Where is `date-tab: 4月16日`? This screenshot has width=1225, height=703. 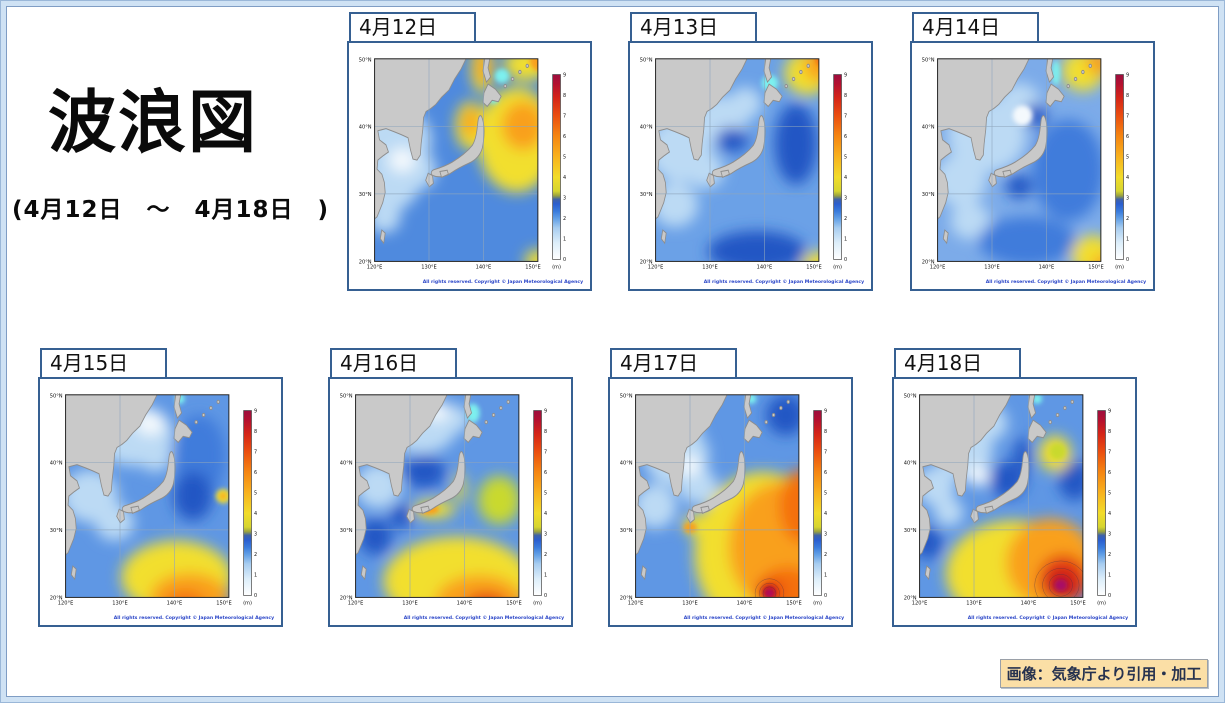
date-tab: 4月16日 is located at coordinates (393, 363).